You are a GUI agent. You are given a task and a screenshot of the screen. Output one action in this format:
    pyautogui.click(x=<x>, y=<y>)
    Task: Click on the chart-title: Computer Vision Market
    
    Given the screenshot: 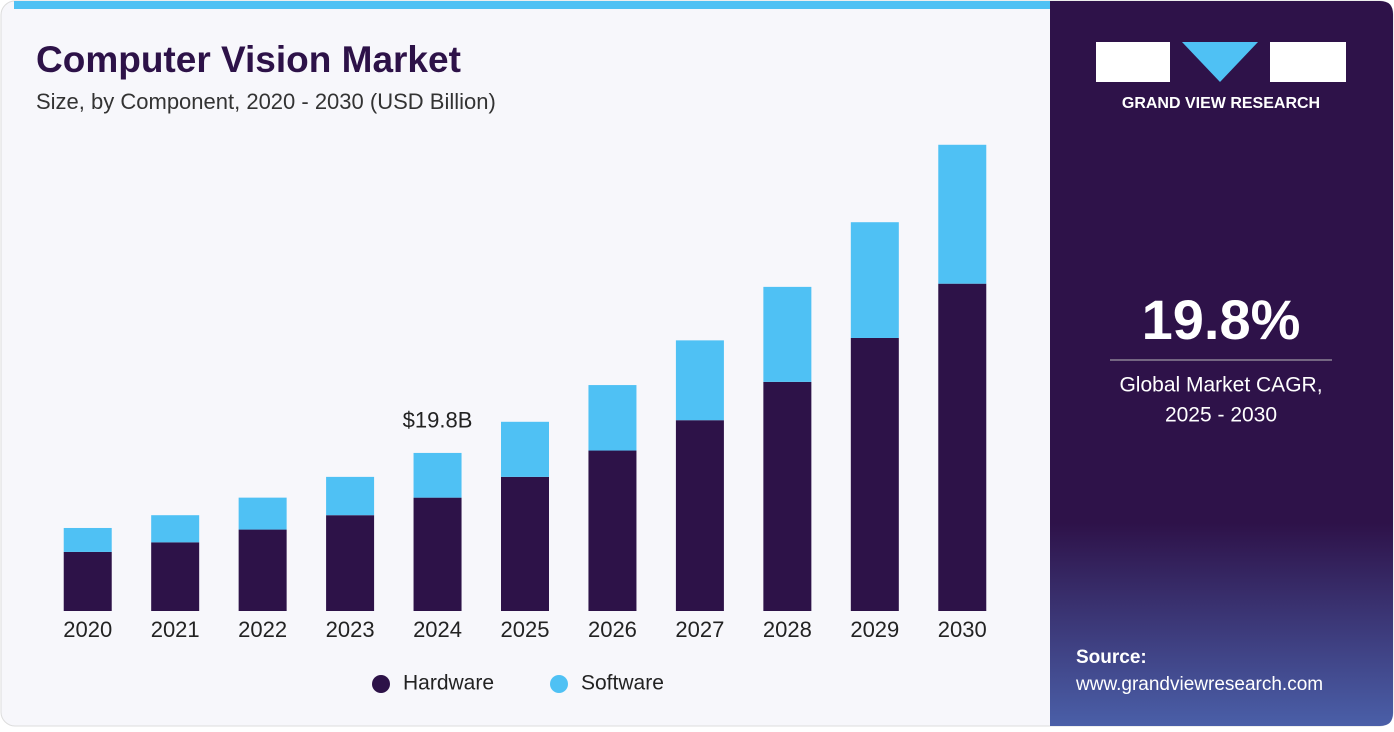 What is the action you would take?
    pyautogui.click(x=248, y=59)
    